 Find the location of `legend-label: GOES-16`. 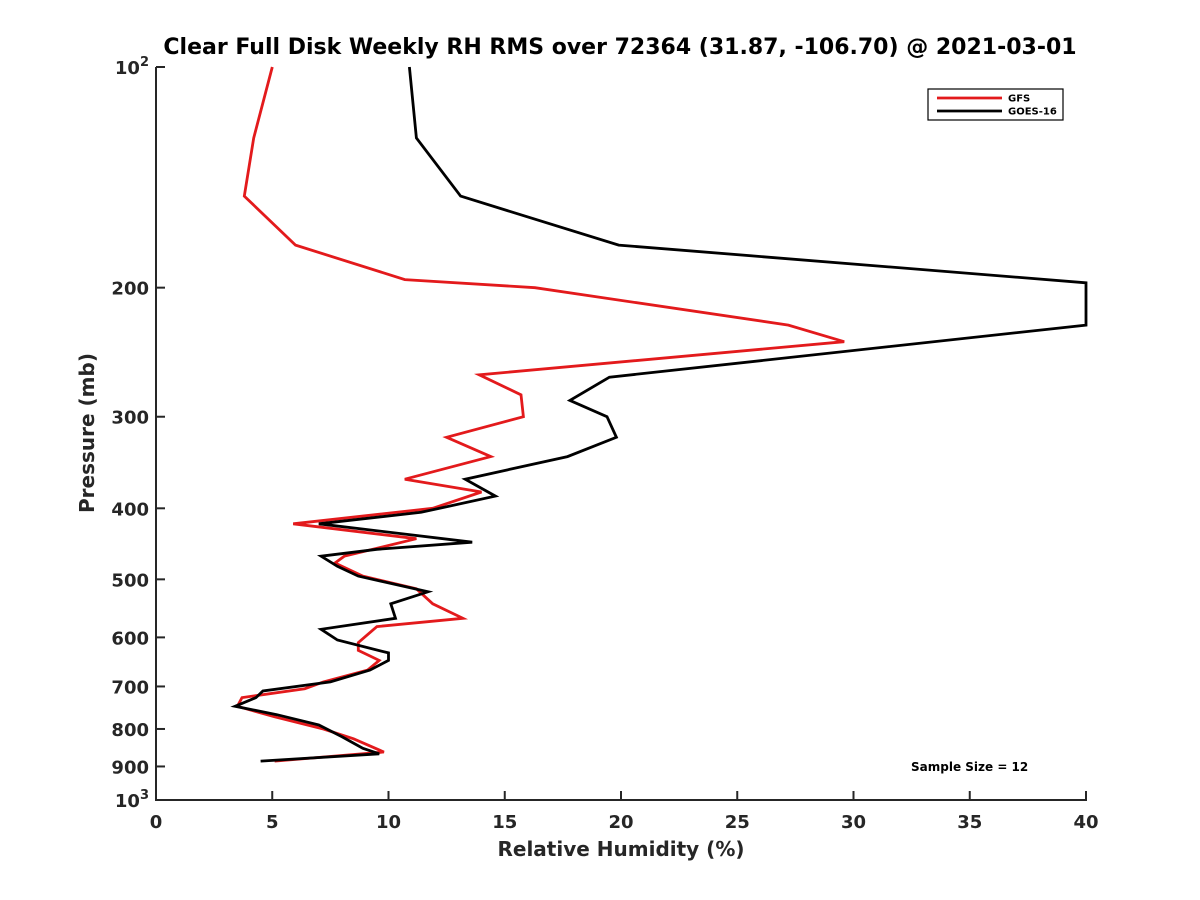

legend-label: GOES-16 is located at coordinates (1032, 112).